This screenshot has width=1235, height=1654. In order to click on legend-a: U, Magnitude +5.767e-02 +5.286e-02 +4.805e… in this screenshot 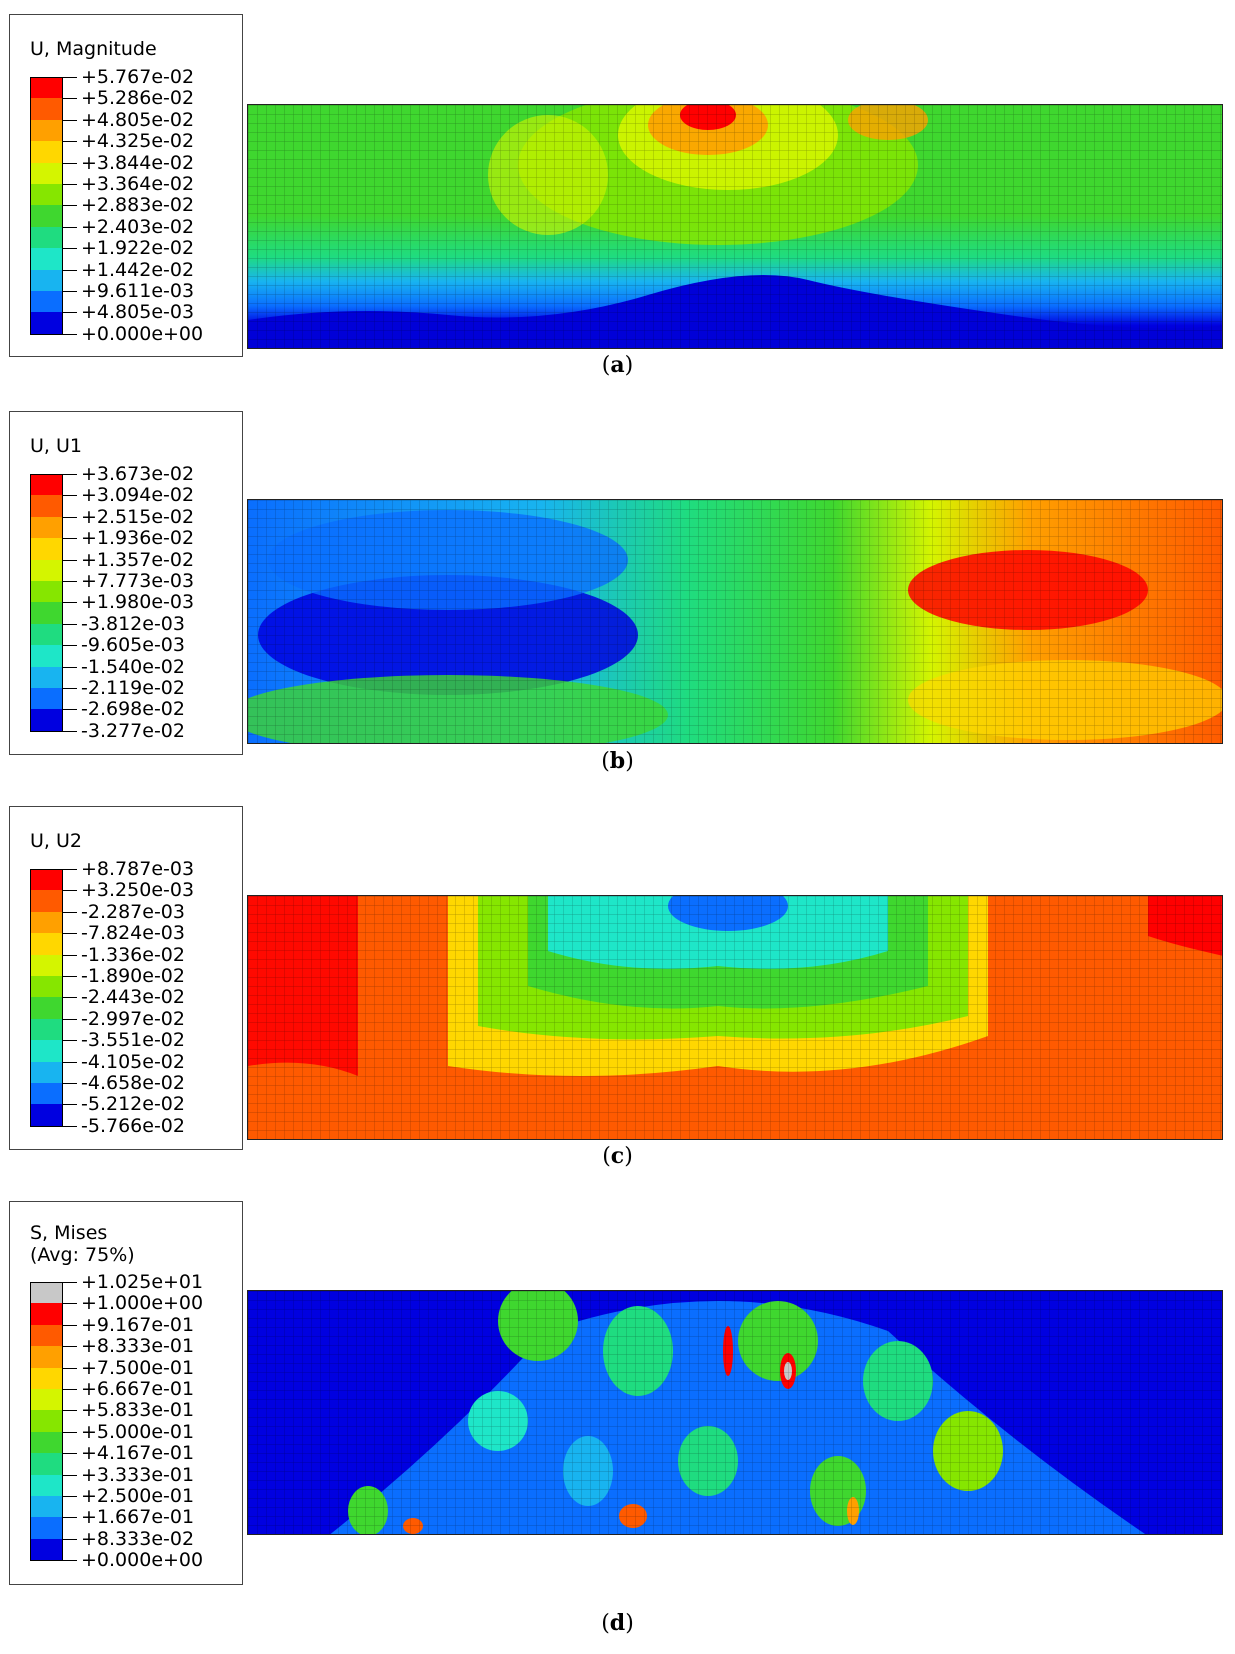, I will do `click(126, 185)`.